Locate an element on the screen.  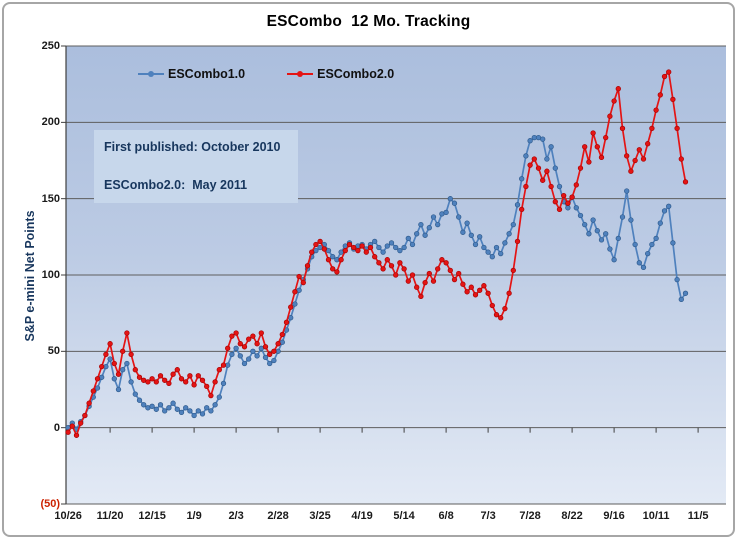
legend-entry-escombo2: ESCombo2.0 is located at coordinates (340, 74).